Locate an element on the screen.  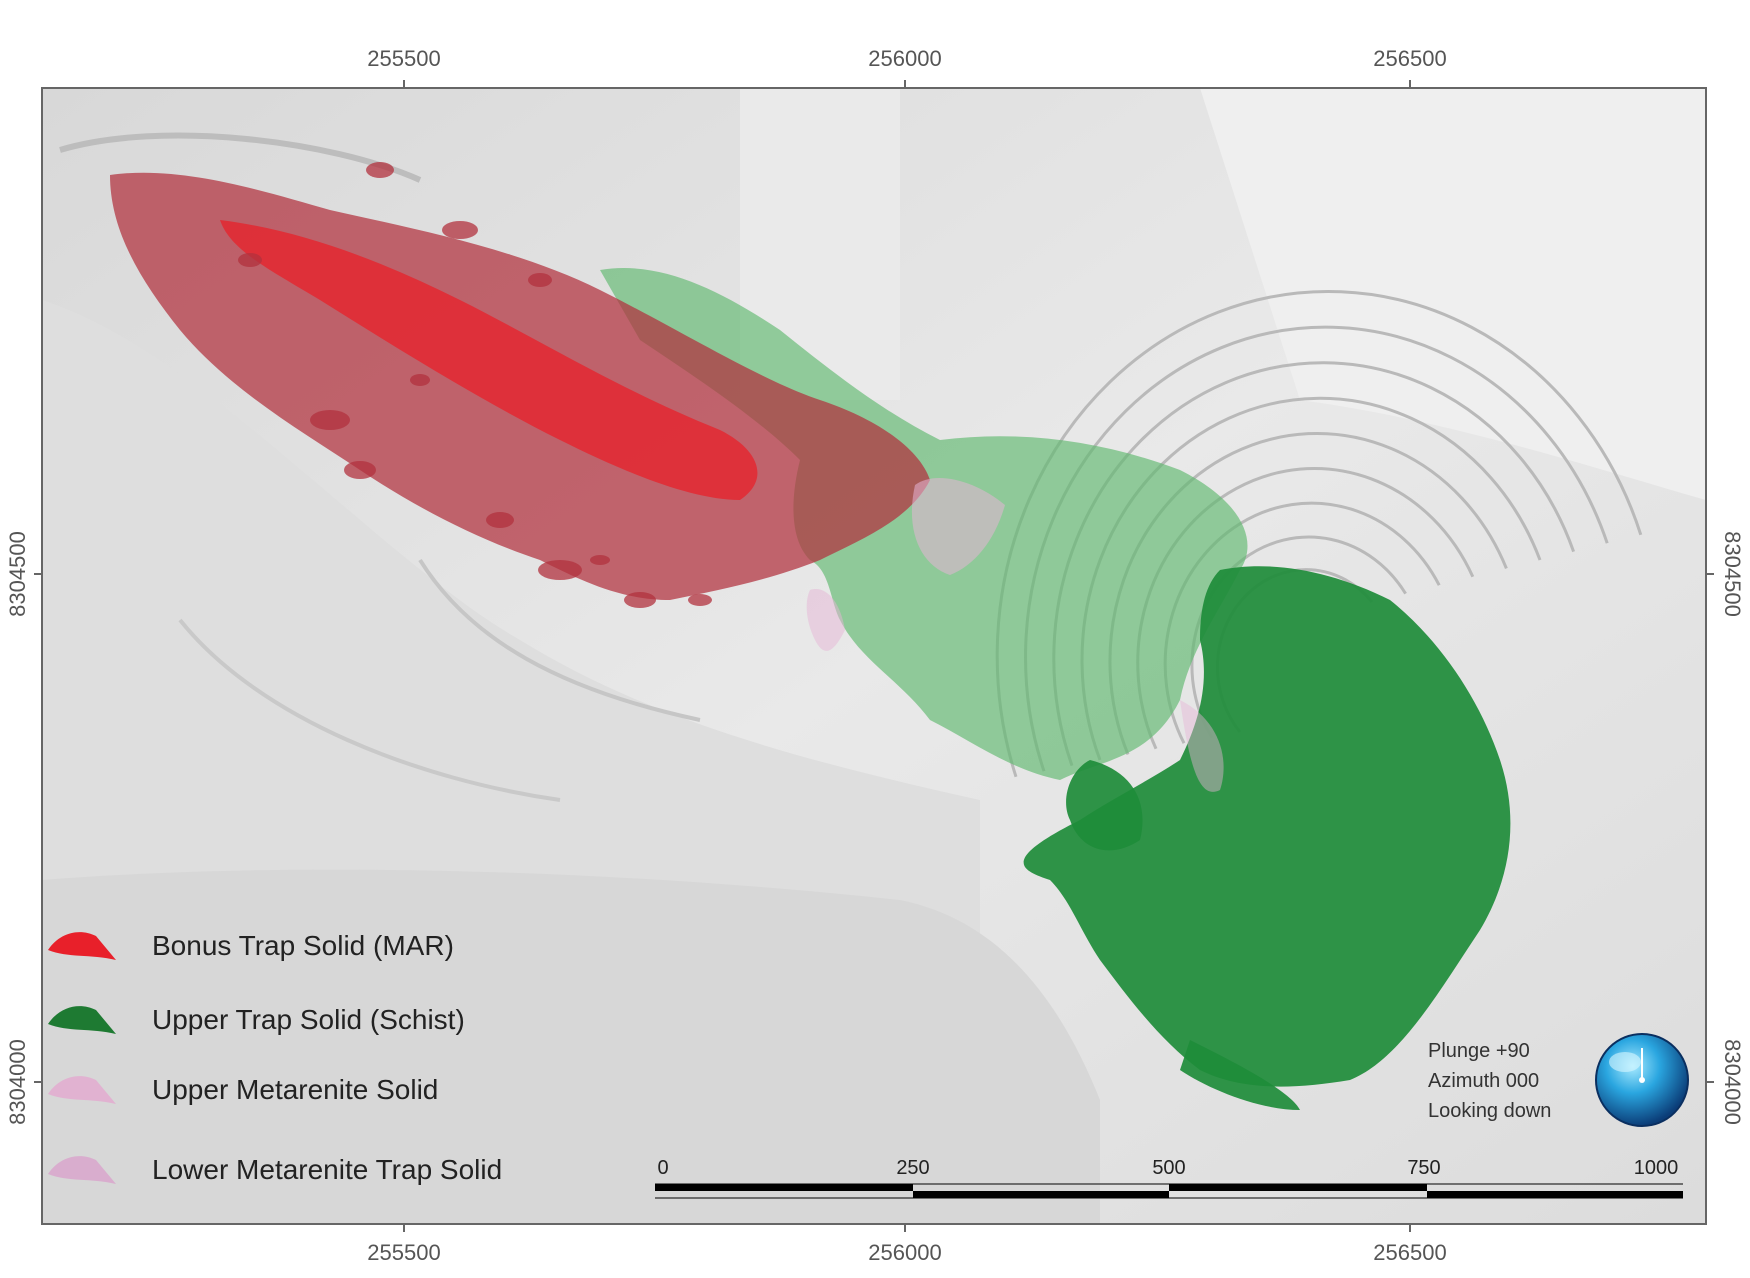
x-tick-top-1: 255500 is located at coordinates (404, 58).